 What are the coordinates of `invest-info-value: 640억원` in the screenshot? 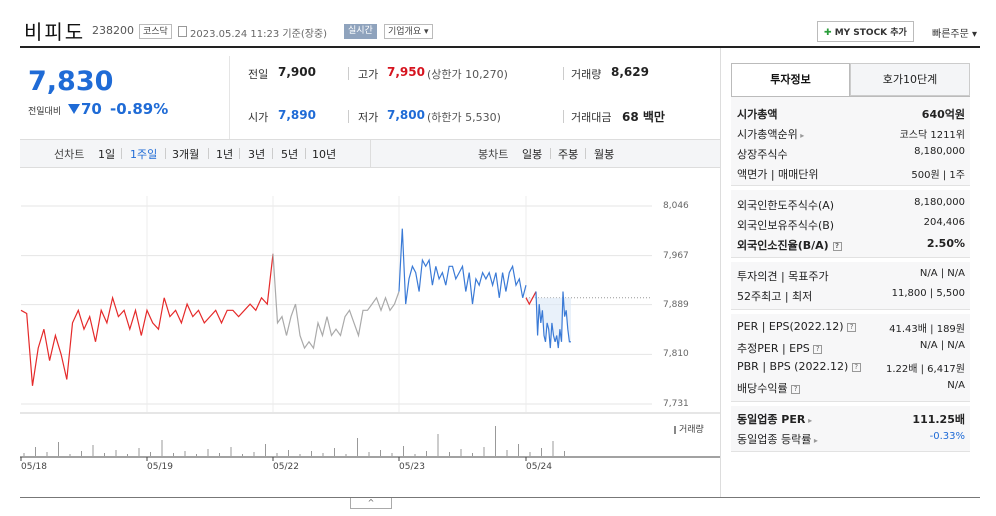 It's located at (943, 114).